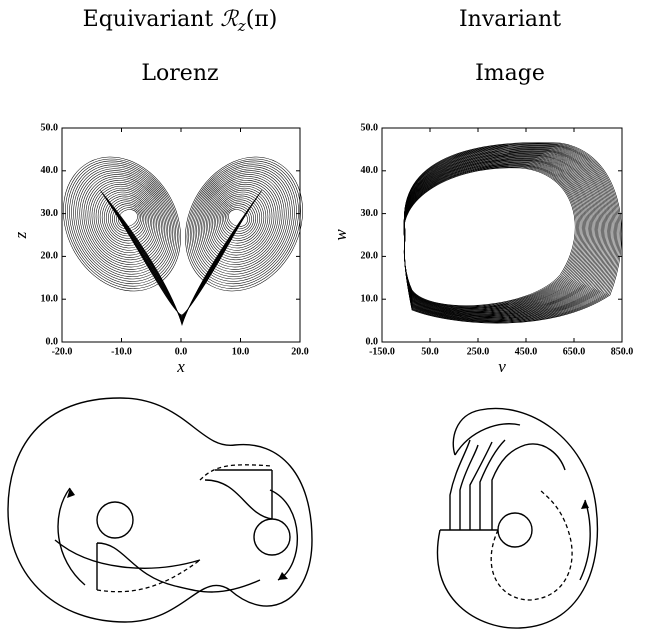 The width and height of the screenshot is (645, 637). I want to click on column-heading: Equivariant ℛz(π), so click(180, 20).